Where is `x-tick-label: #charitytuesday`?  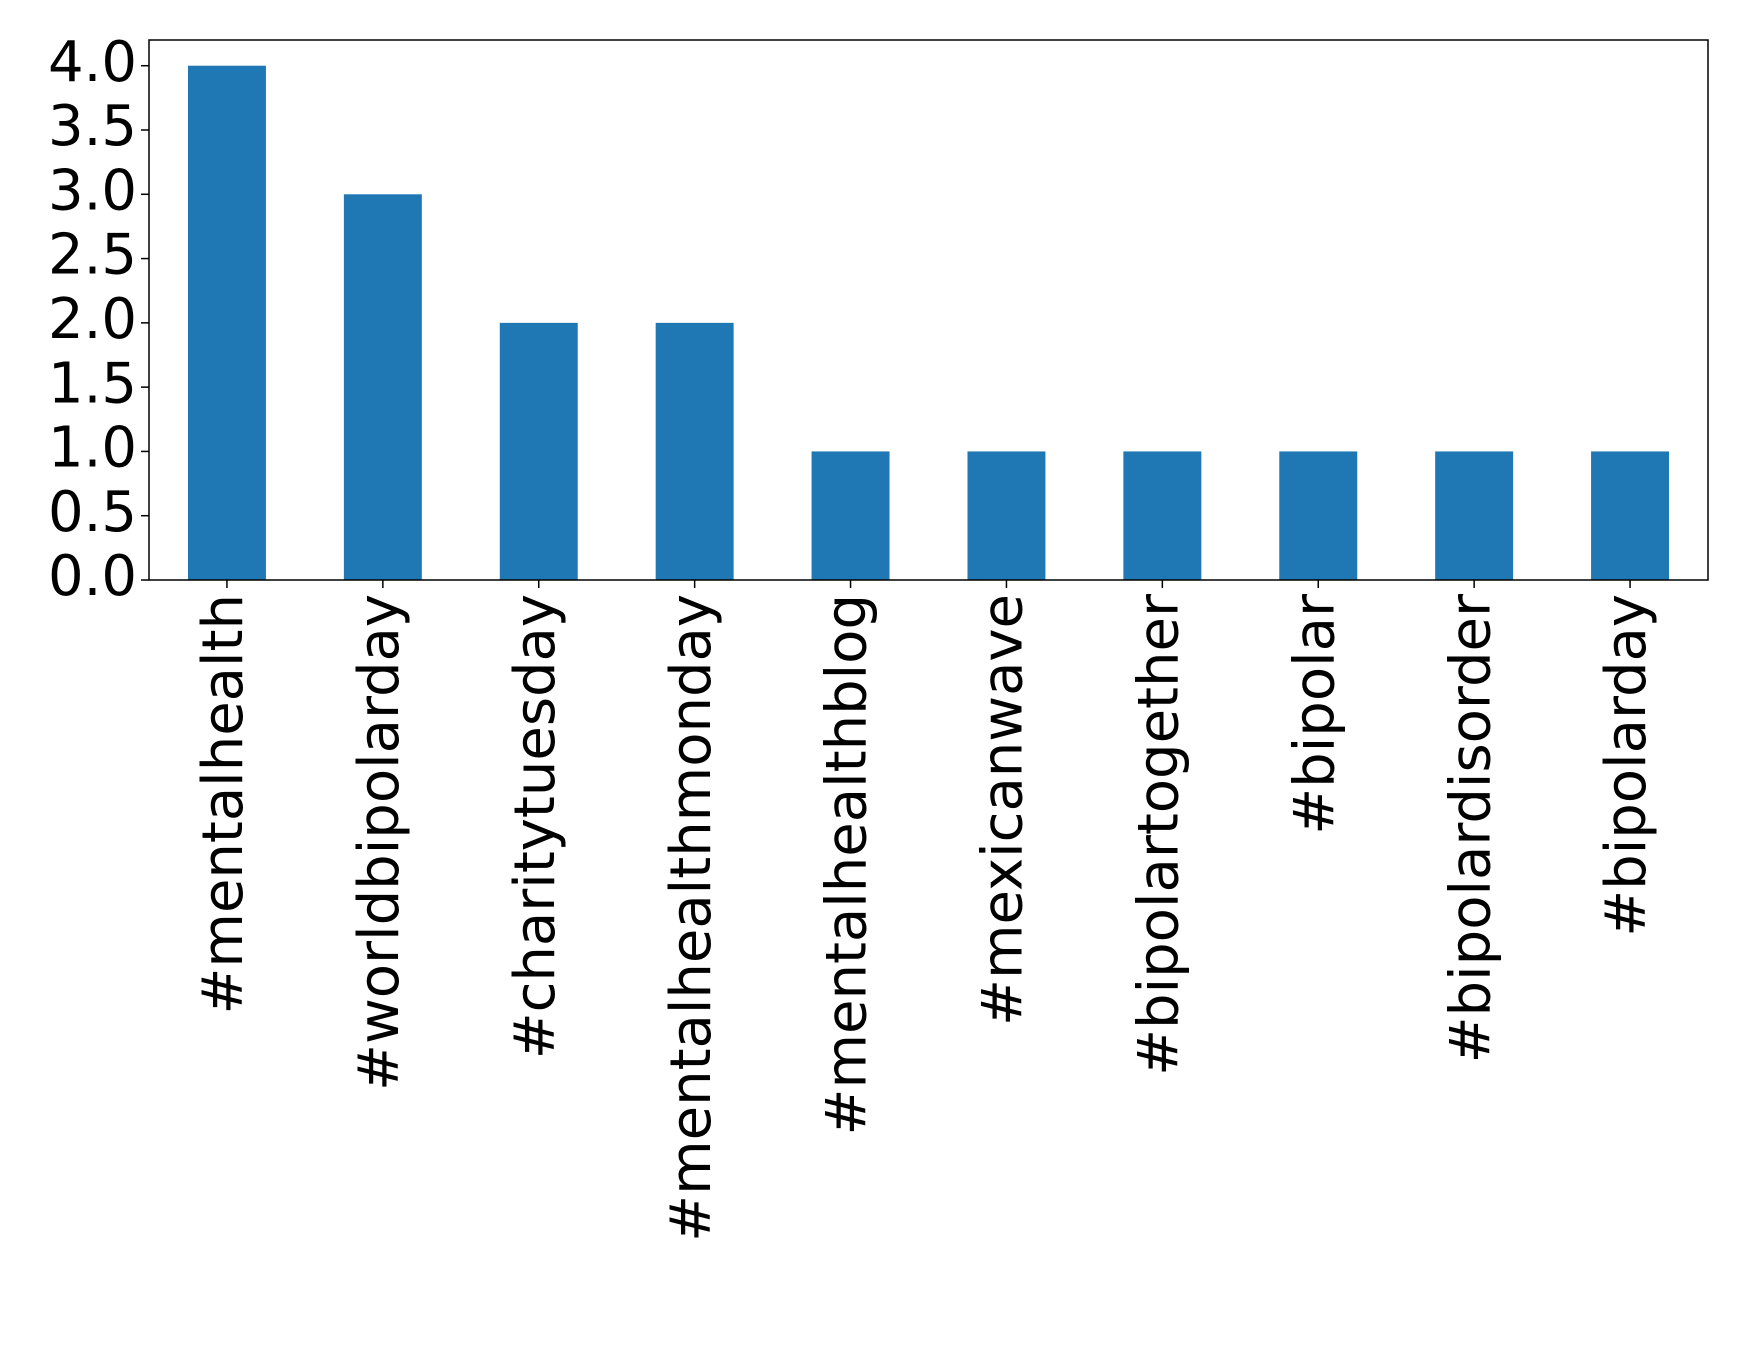 x-tick-label: #charitytuesday is located at coordinates (535, 826).